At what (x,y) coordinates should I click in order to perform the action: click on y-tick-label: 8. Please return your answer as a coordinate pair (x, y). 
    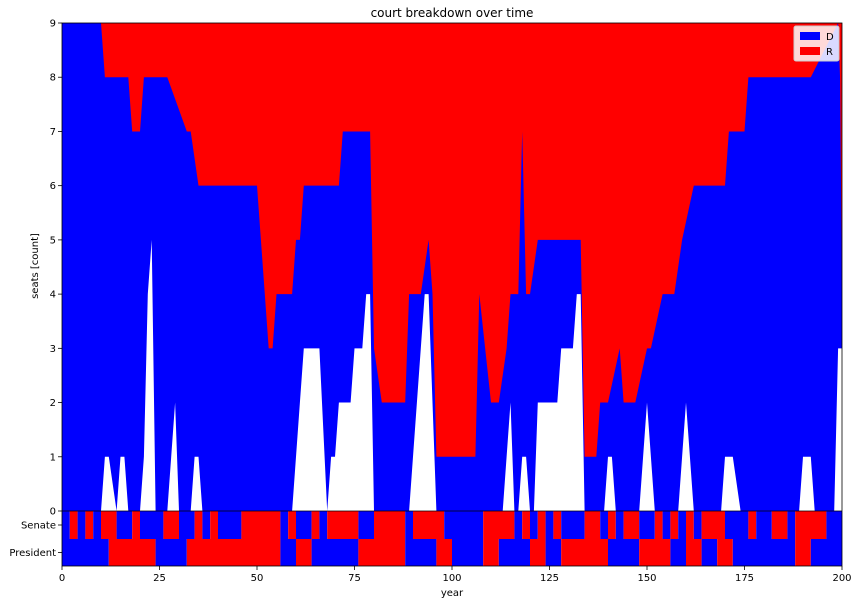
    Looking at the image, I should click on (53, 78).